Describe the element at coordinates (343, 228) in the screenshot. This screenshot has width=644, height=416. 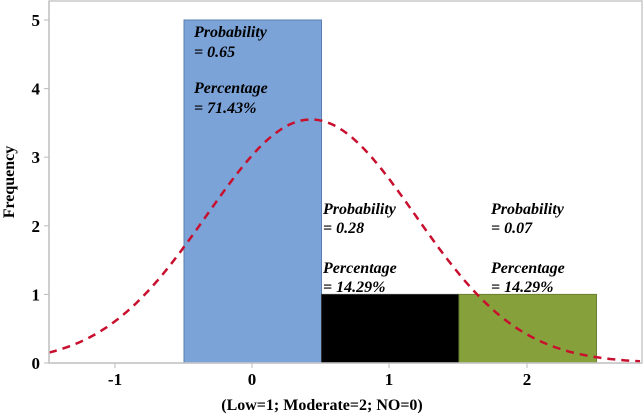
I see `probability-value: = 0.28` at that location.